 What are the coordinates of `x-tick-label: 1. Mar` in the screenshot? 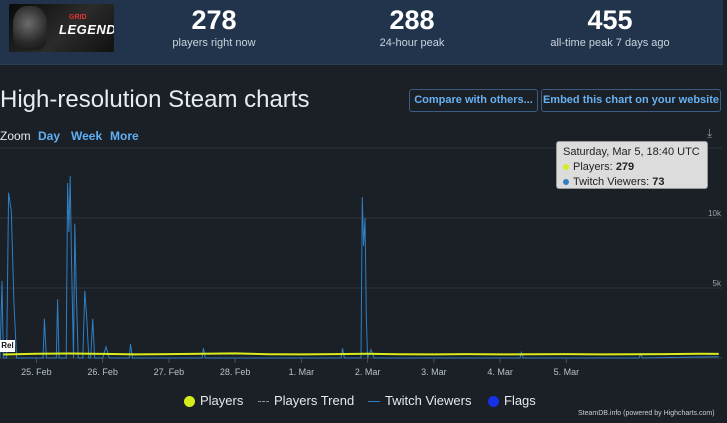 It's located at (302, 372).